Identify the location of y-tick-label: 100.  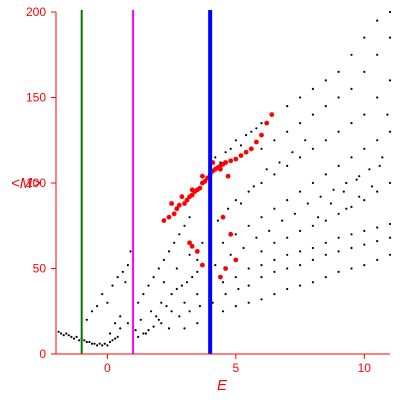
(36, 183).